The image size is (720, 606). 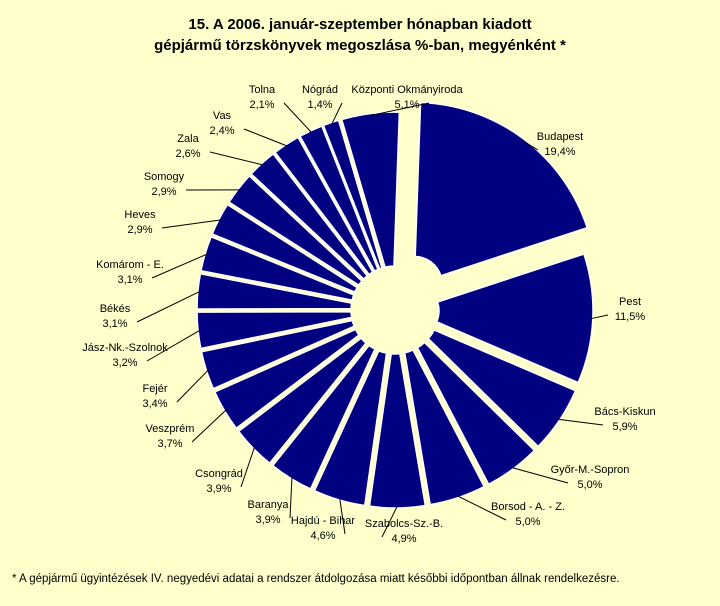 I want to click on slice-value-label: 5,1%, so click(x=406, y=105).